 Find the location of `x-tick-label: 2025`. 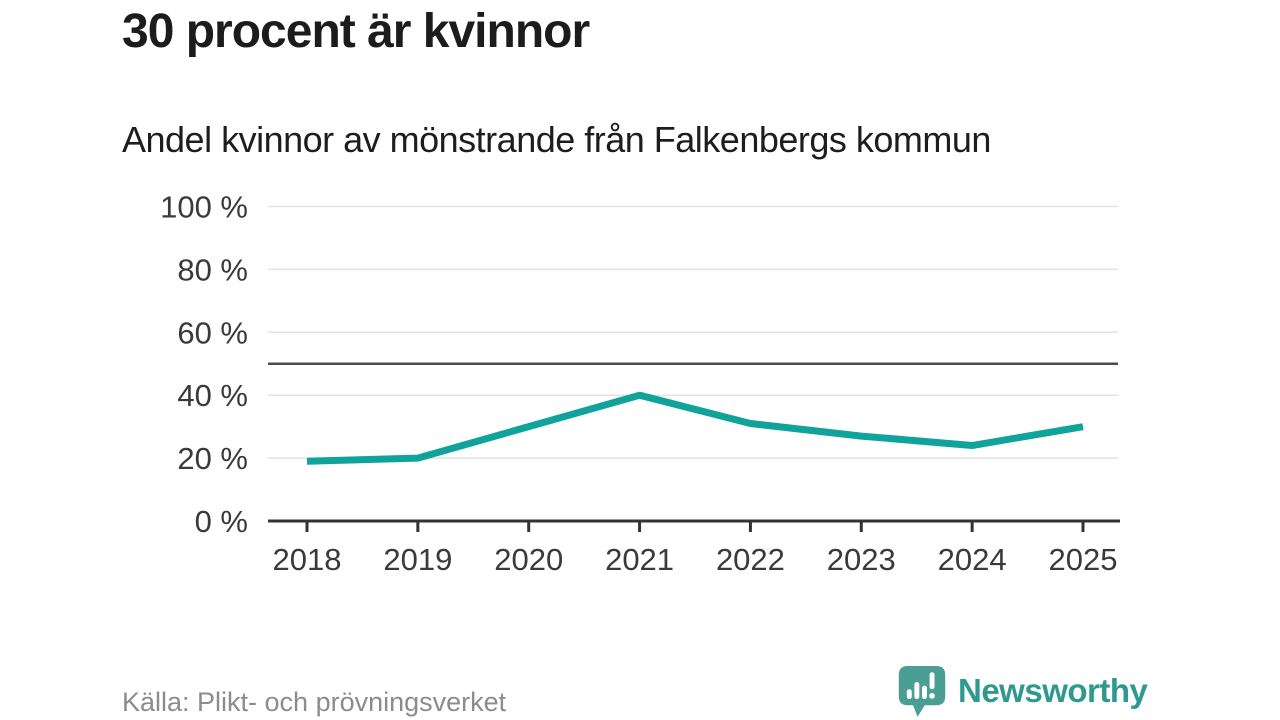

x-tick-label: 2025 is located at coordinates (1083, 559).